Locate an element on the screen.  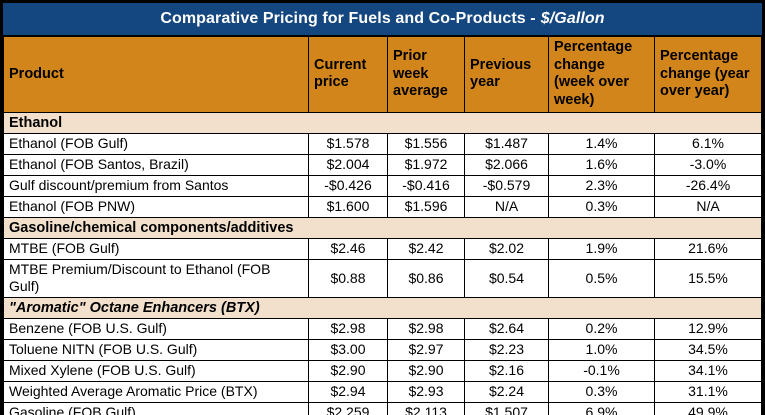
section-header-label: "Aromatic" Octane Enhancers (BTX) is located at coordinates (382, 307).